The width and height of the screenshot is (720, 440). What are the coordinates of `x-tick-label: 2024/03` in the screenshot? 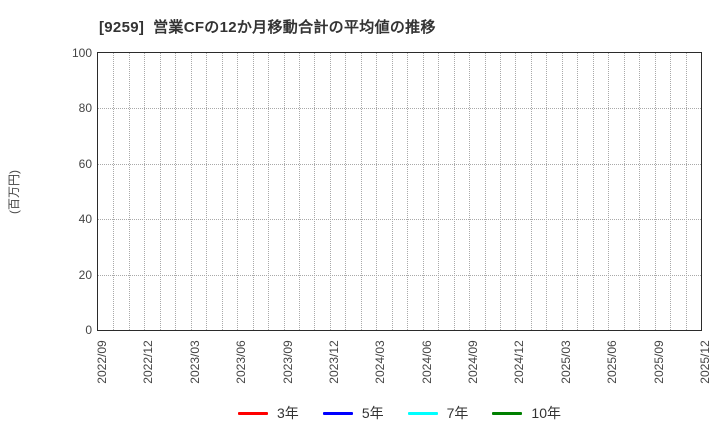 It's located at (380, 362).